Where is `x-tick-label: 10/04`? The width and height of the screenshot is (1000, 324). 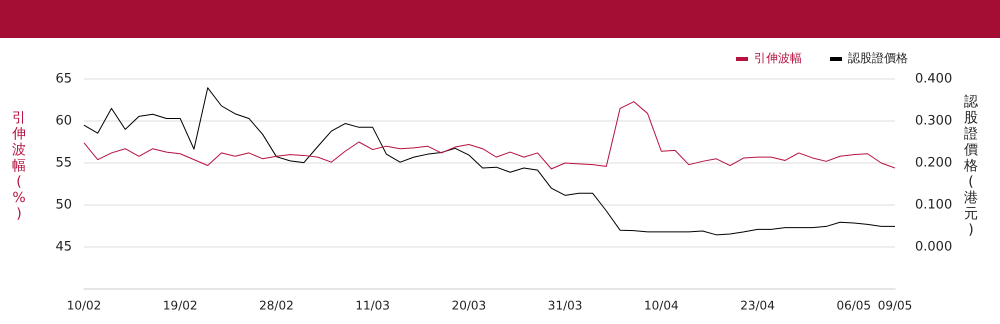
x-tick-label: 10/04 is located at coordinates (661, 305).